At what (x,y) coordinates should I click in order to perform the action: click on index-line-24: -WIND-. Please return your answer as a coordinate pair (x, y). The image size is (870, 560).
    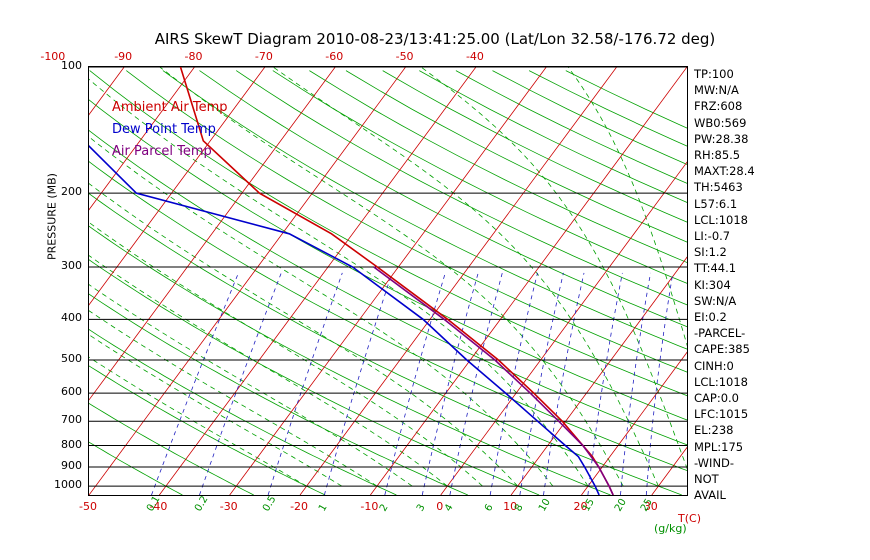
    Looking at the image, I should click on (714, 462).